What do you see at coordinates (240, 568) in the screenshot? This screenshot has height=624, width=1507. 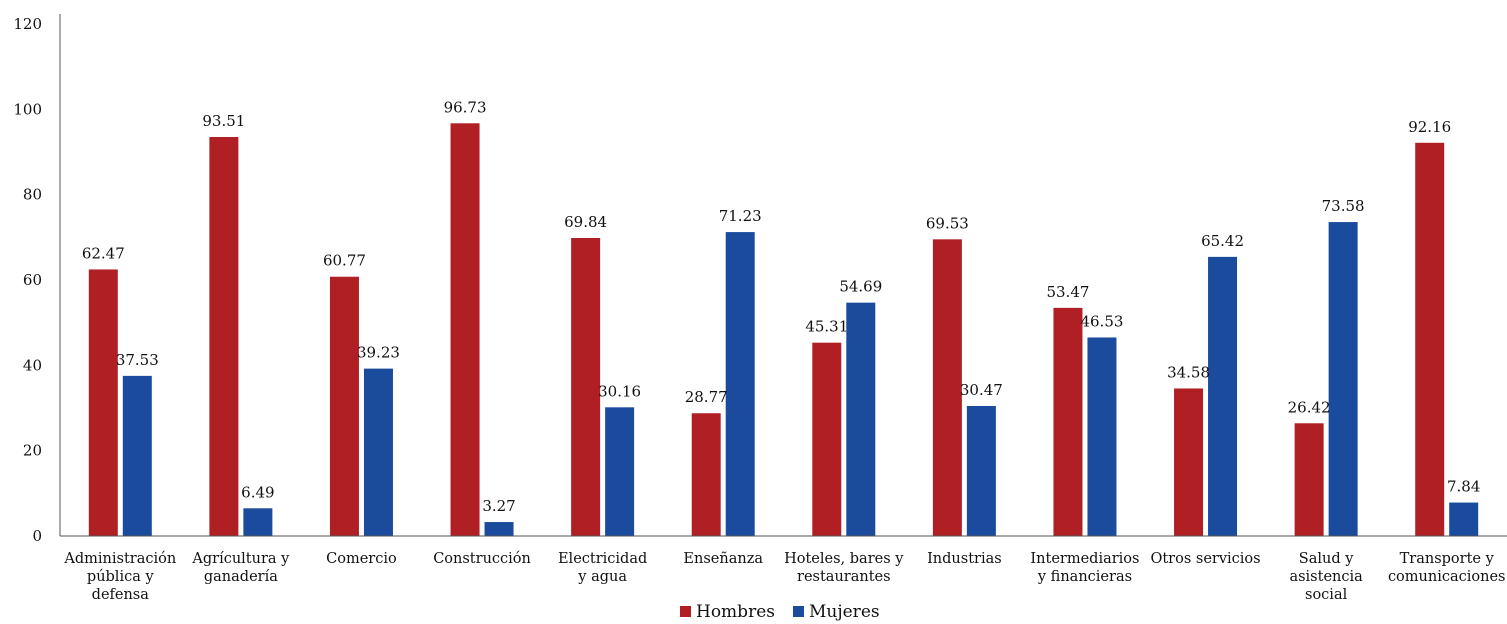 I see `x-tick-label: Agrícultura y ganadería` at bounding box center [240, 568].